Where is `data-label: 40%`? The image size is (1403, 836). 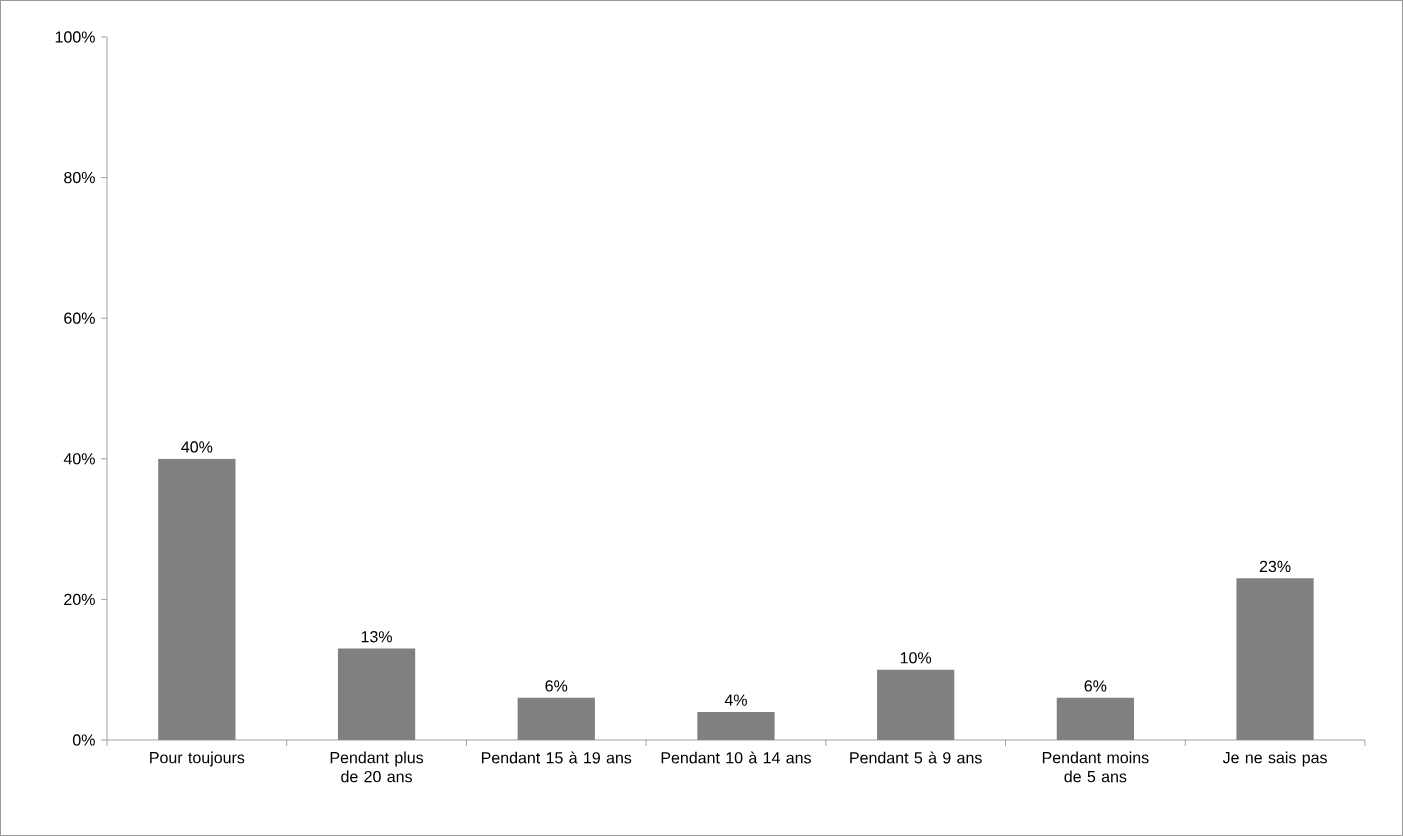 data-label: 40% is located at coordinates (197, 447).